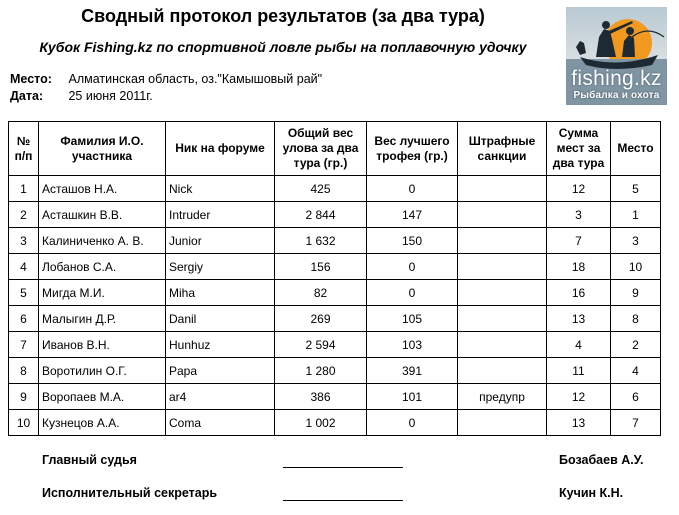 Image resolution: width=679 pixels, height=515 pixels. Describe the element at coordinates (591, 493) in the screenshot. I see `secretary-name: Кучин К.Н.` at that location.